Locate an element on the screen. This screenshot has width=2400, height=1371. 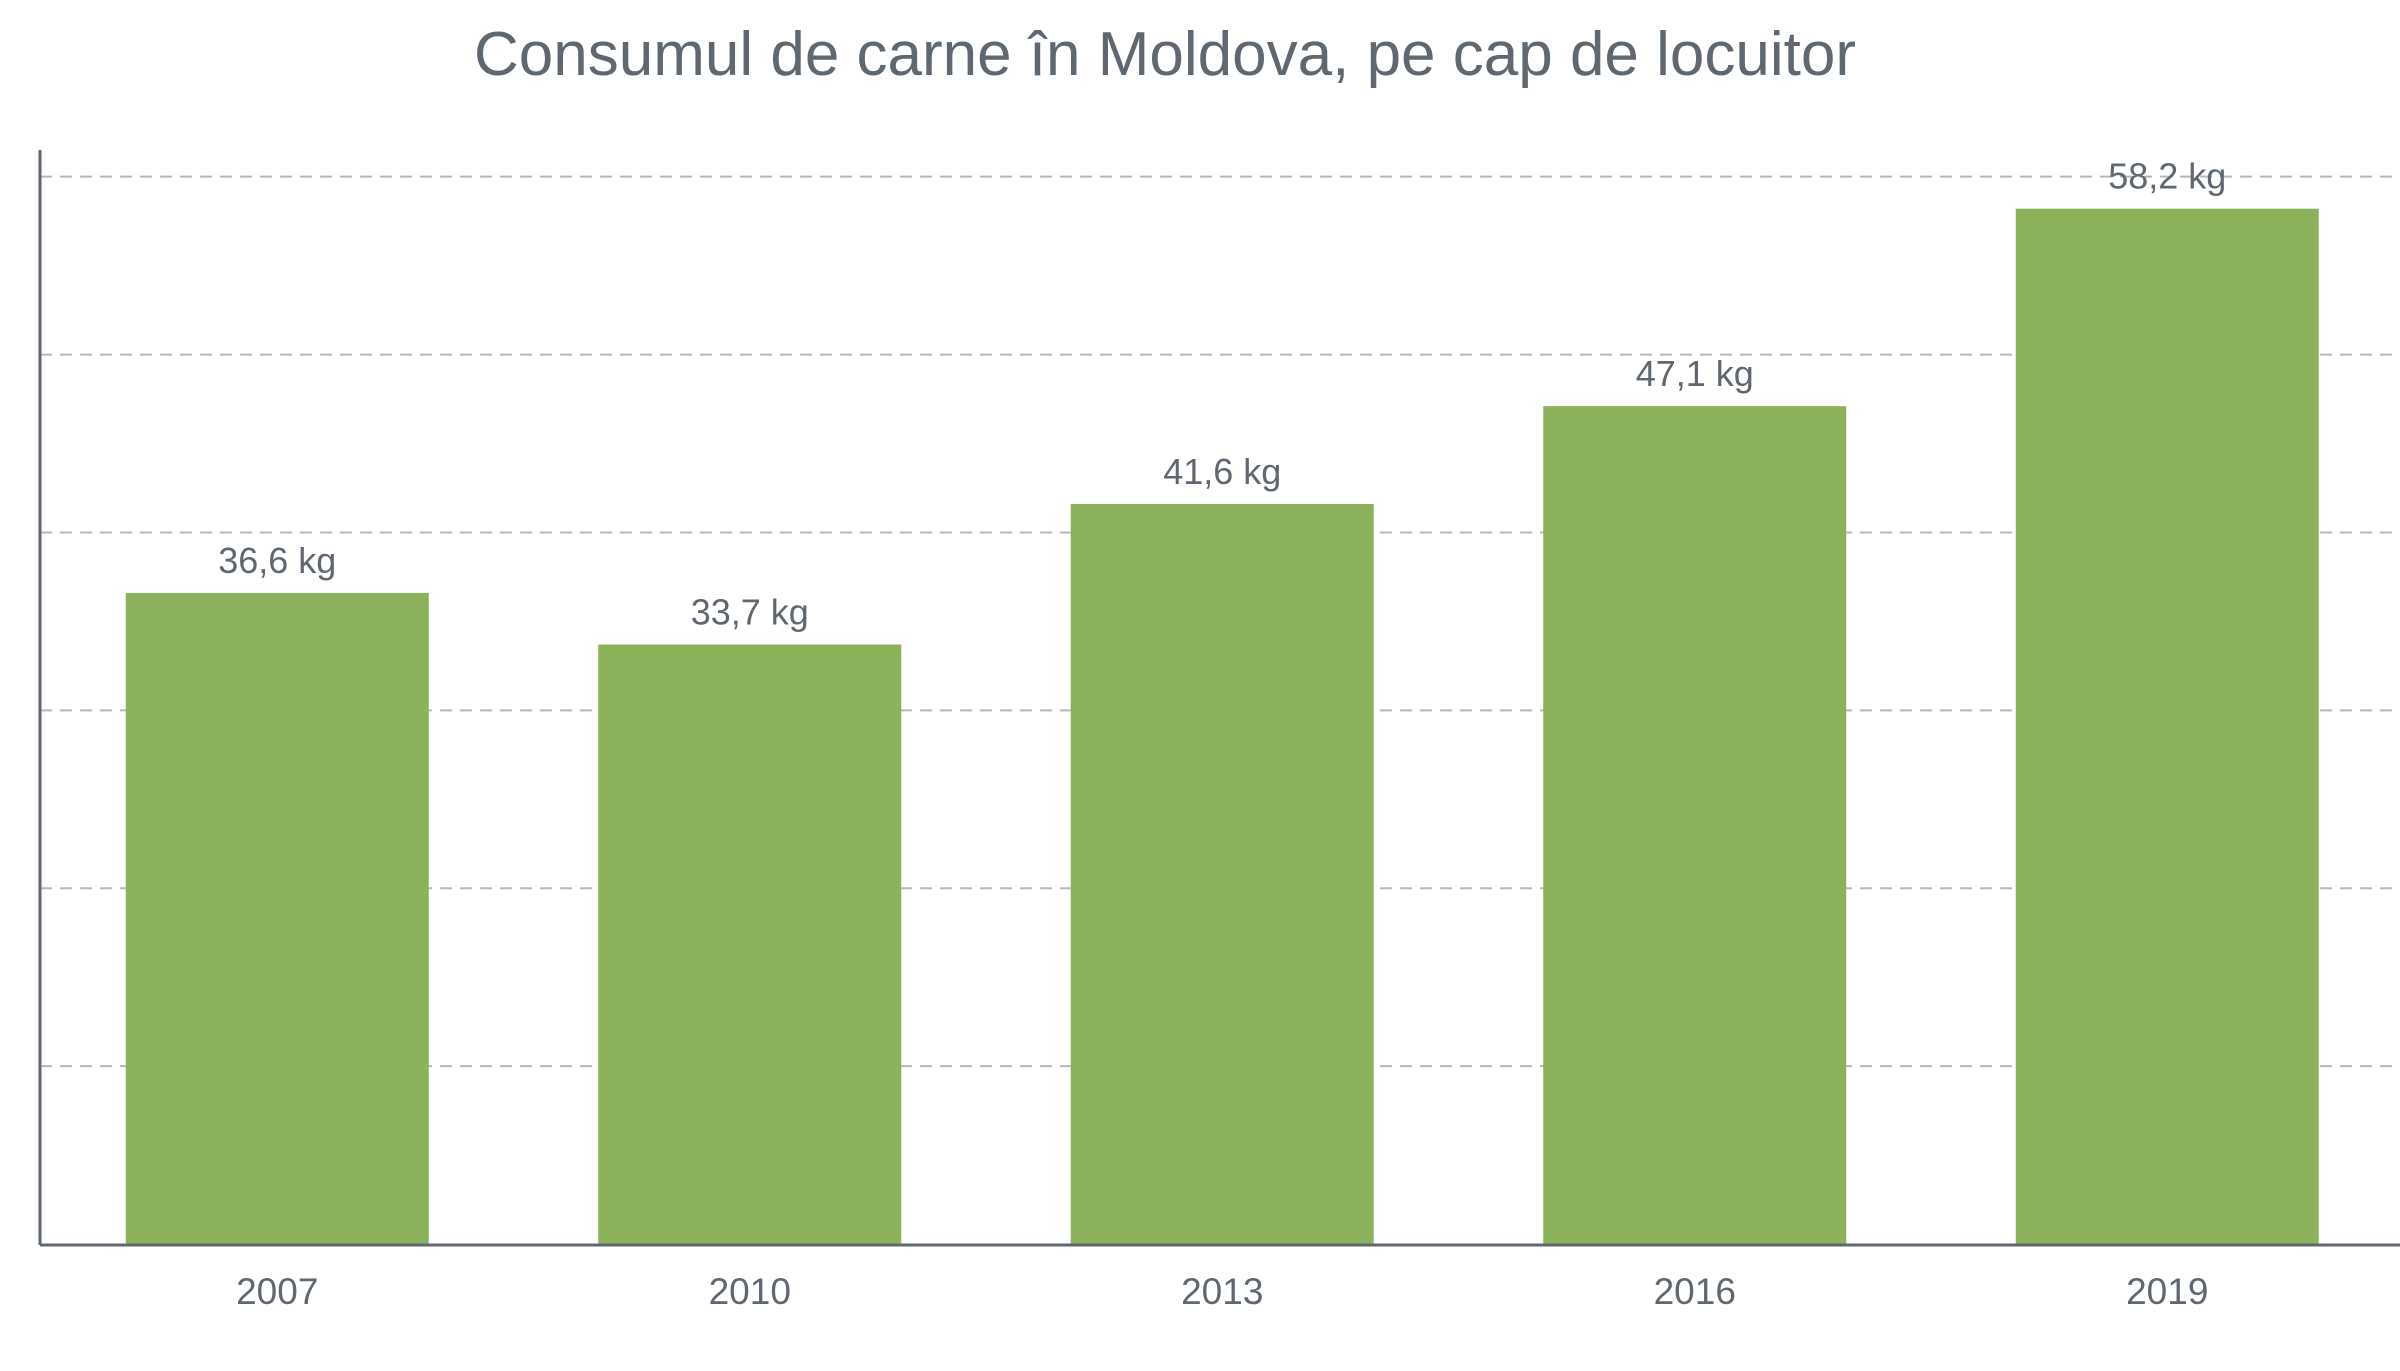
x-tick-2019: 2019 is located at coordinates (2167, 1291).